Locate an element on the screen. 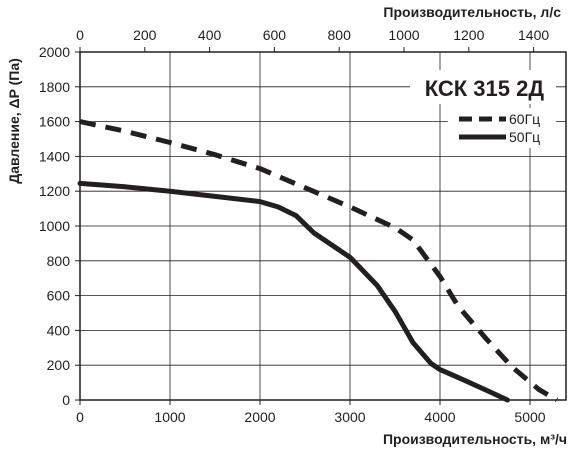 This screenshot has height=452, width=582. y-tick-label: 1600 is located at coordinates (54, 122).